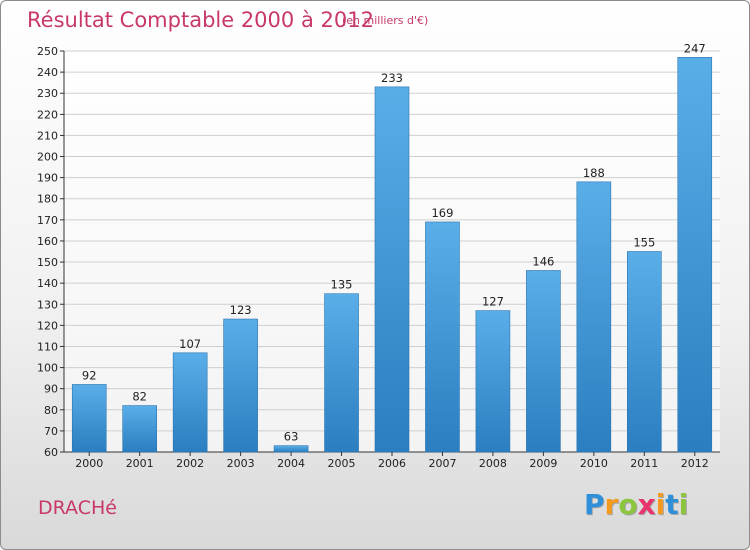  I want to click on y-tick-label: 150, so click(47, 262).